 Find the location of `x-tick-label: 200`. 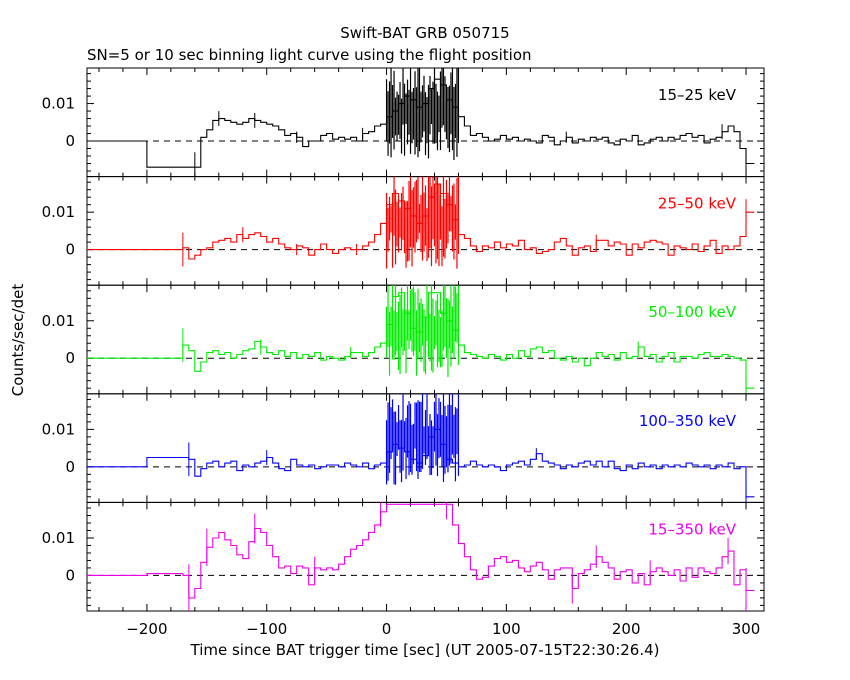

x-tick-label: 200 is located at coordinates (626, 629).